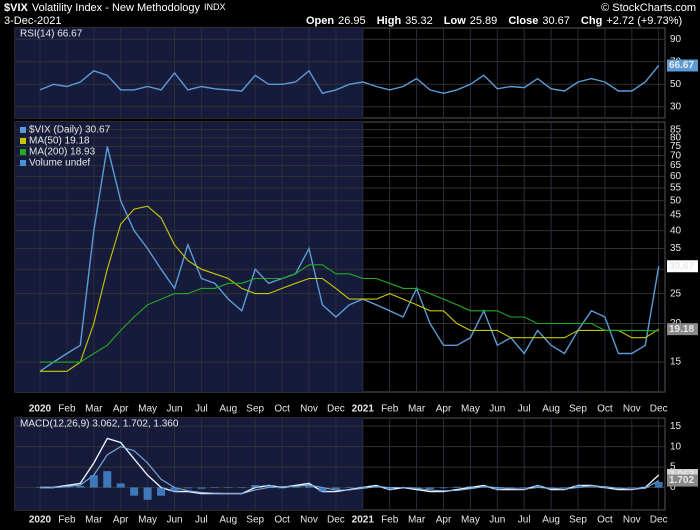  What do you see at coordinates (352, 21) in the screenshot?
I see `quote-value: 26.95` at bounding box center [352, 21].